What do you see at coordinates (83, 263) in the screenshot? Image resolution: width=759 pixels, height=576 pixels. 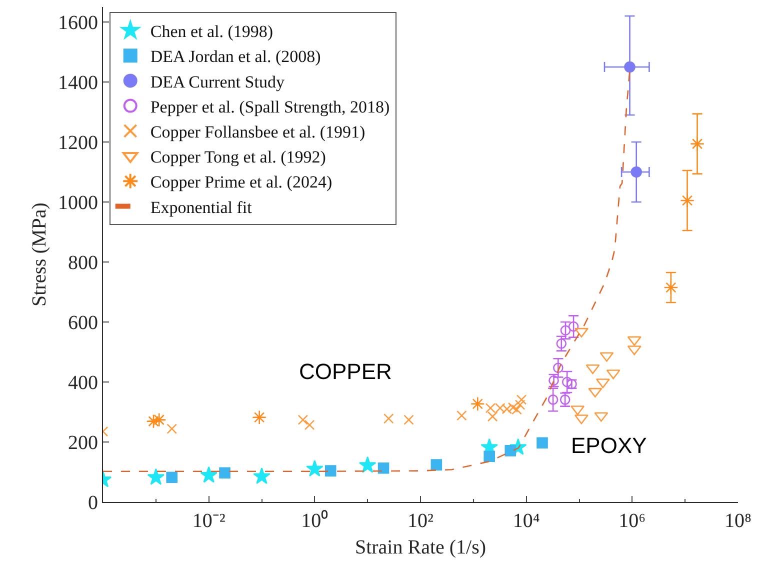 I see `y-tick-label: 800` at bounding box center [83, 263].